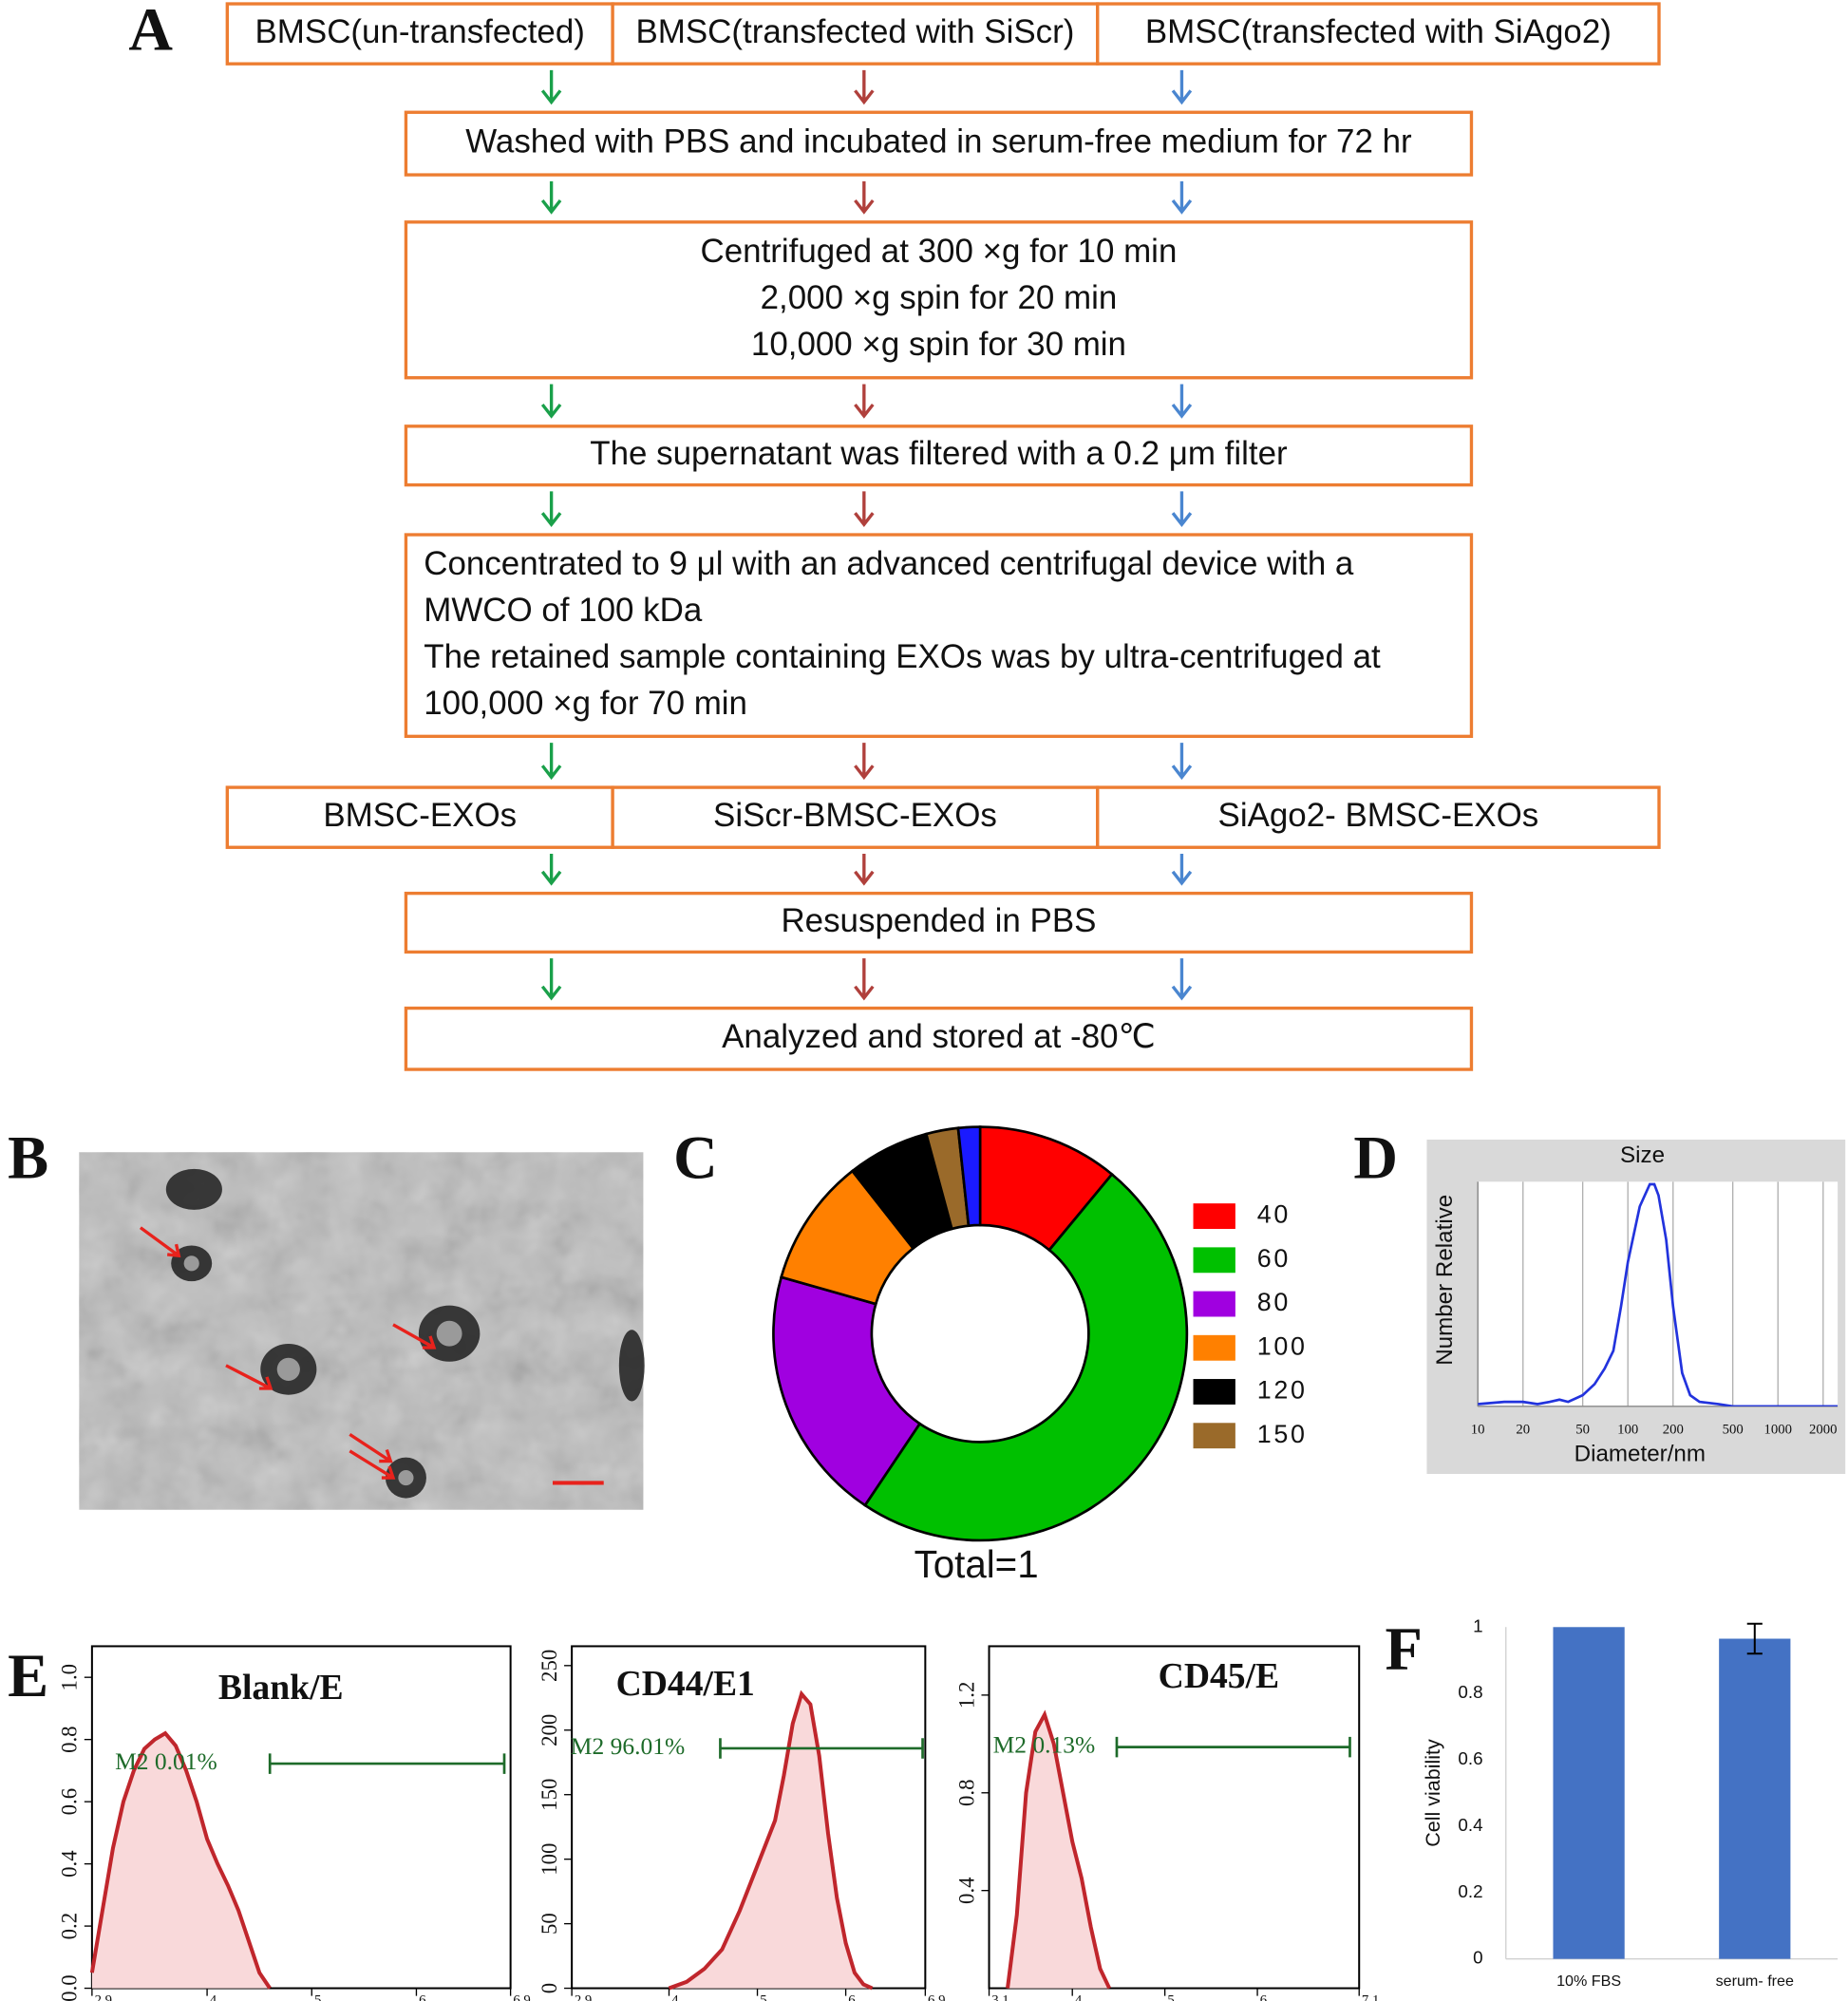 The width and height of the screenshot is (1848, 2001). I want to click on tem-vesicle-cores, so click(322, 1370).